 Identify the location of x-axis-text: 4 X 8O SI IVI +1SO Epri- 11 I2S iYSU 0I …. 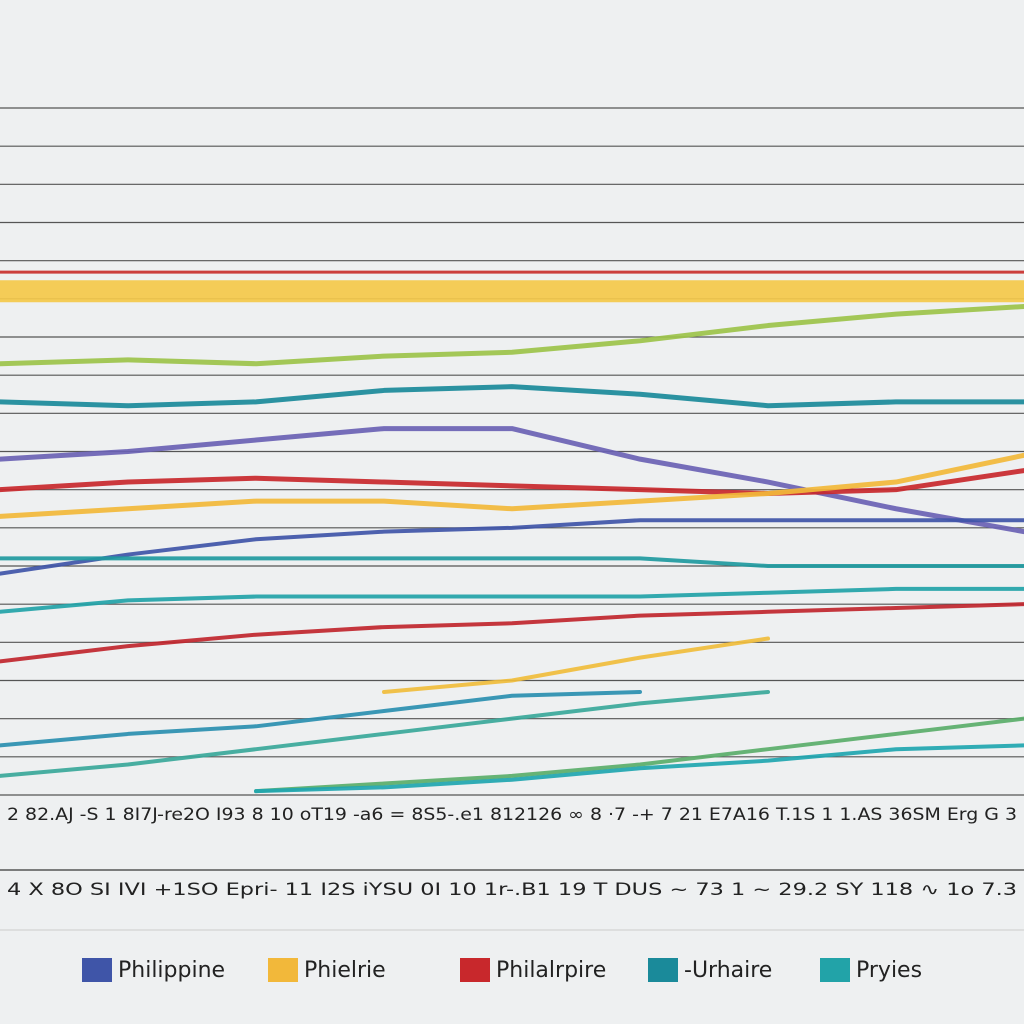
(512, 890).